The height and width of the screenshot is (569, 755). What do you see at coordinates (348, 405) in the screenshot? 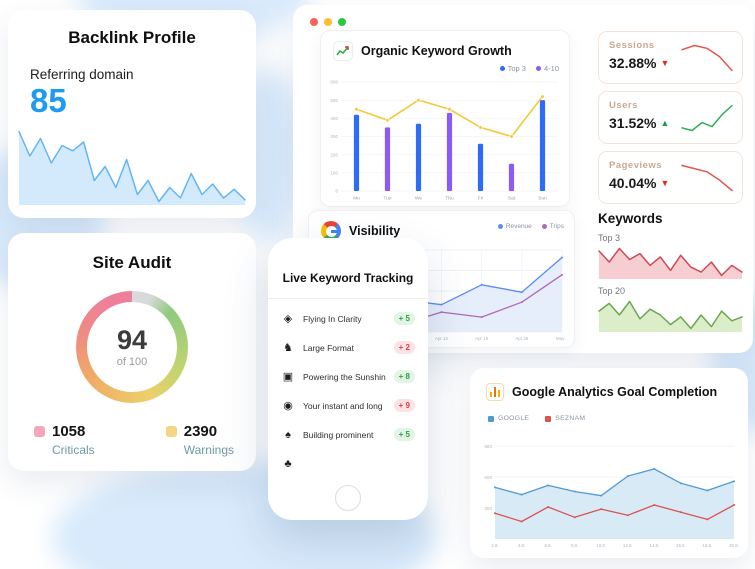
I see `keyword-row: ◉ Your instant and long + 9` at bounding box center [348, 405].